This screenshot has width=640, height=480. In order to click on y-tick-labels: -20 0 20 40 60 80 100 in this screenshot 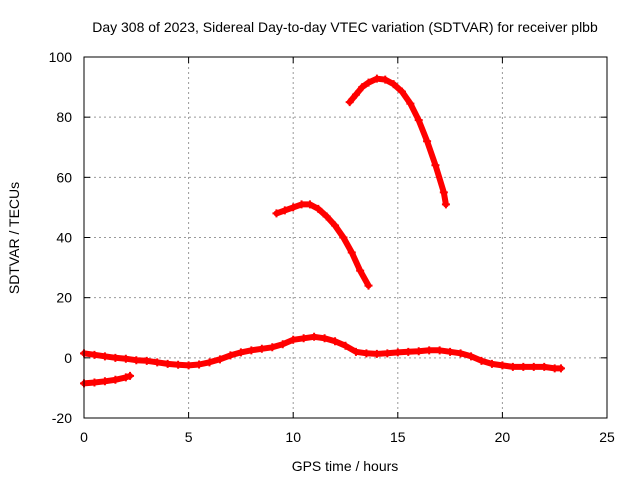, I will do `click(61, 237)`.